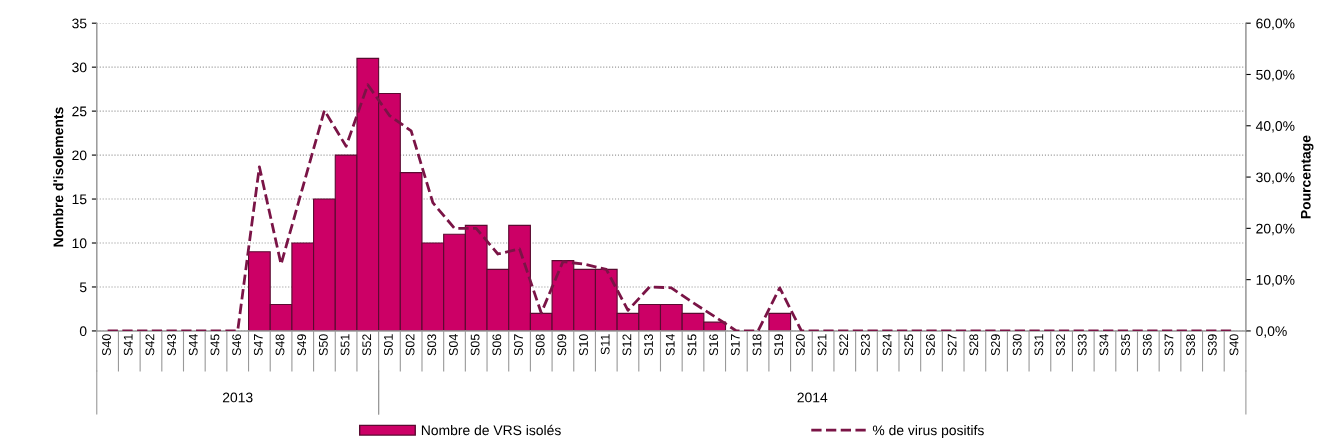 The width and height of the screenshot is (1344, 446). Describe the element at coordinates (1017, 345) in the screenshot. I see `x-tick-label: S30` at that location.